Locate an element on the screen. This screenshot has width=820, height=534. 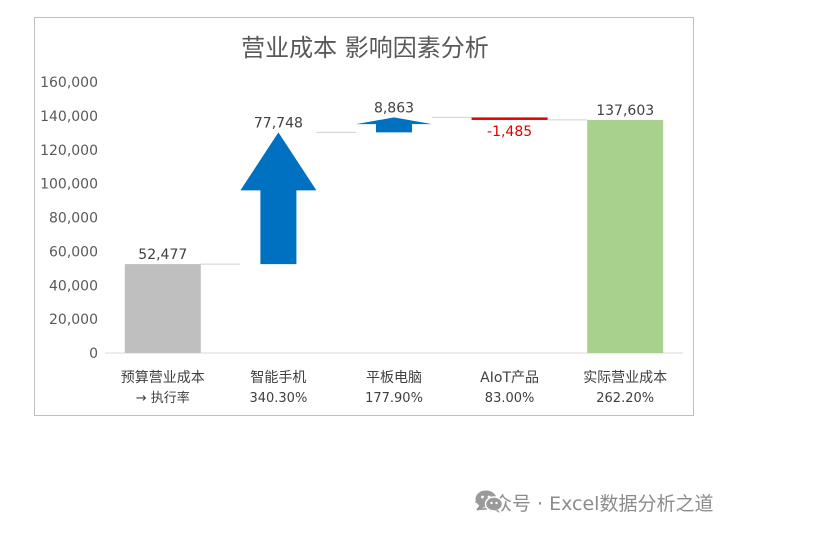
category-label: 预算营业成本 is located at coordinates (163, 378).